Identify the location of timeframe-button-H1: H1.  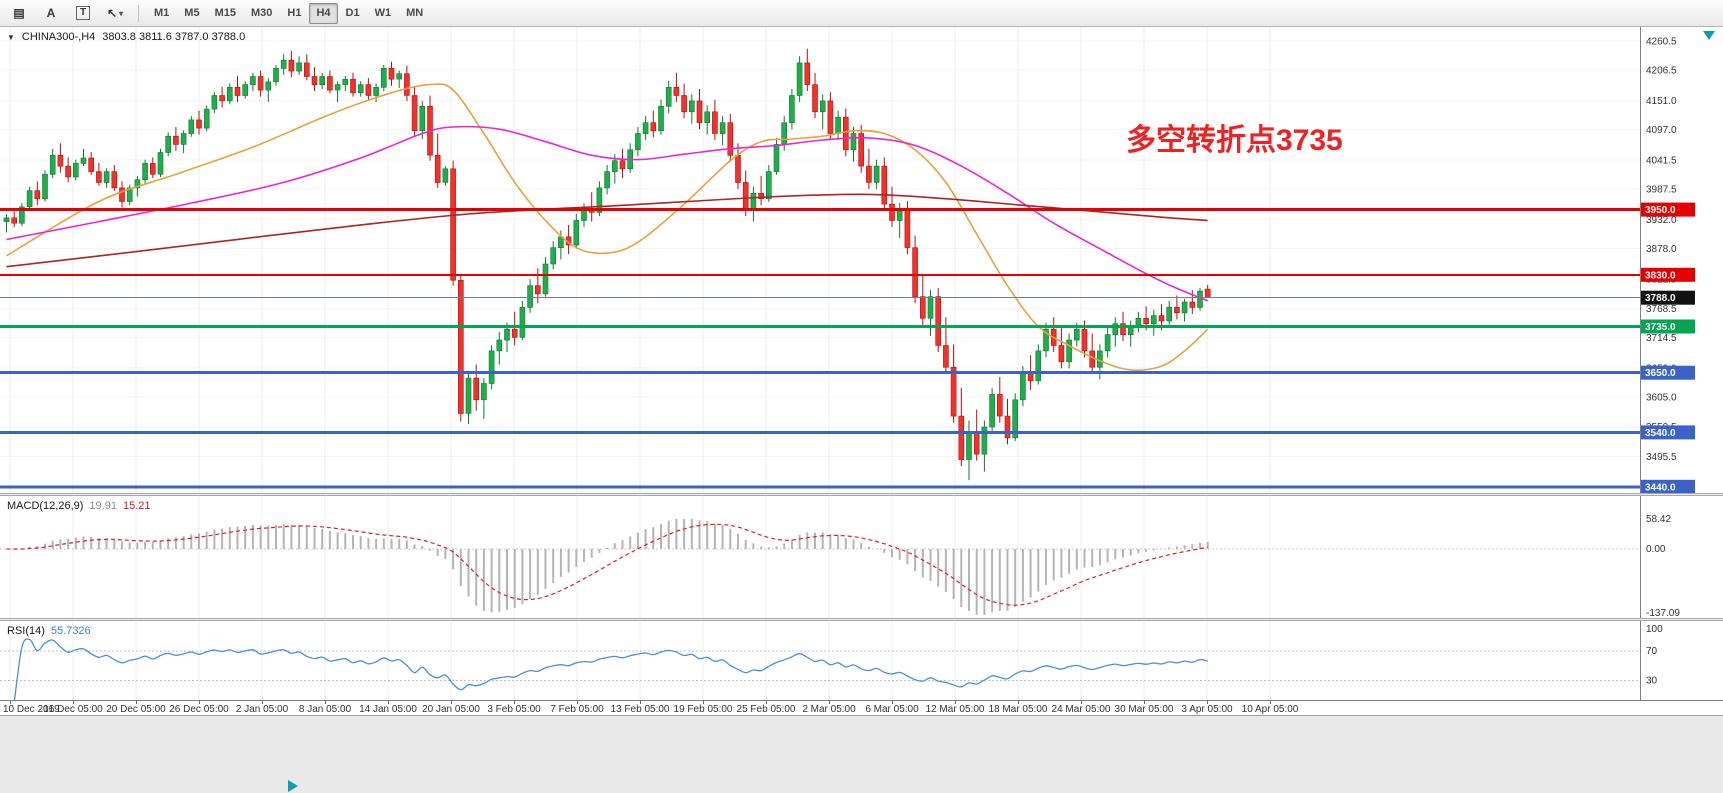
(294, 13).